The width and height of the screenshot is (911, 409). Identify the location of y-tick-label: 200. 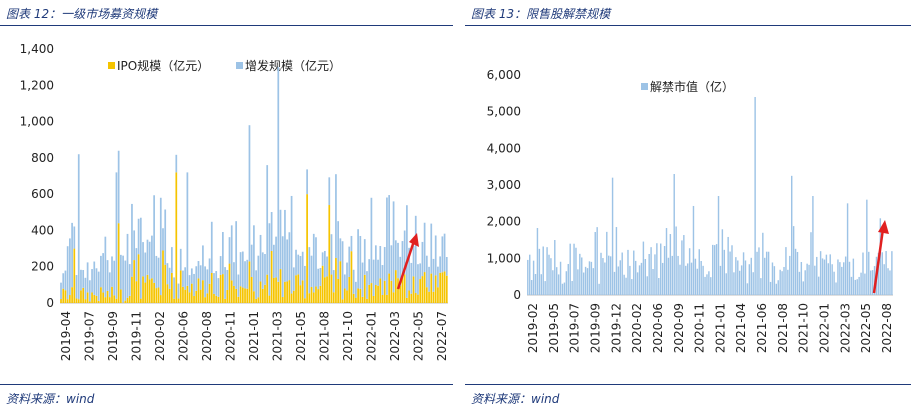
(42, 267).